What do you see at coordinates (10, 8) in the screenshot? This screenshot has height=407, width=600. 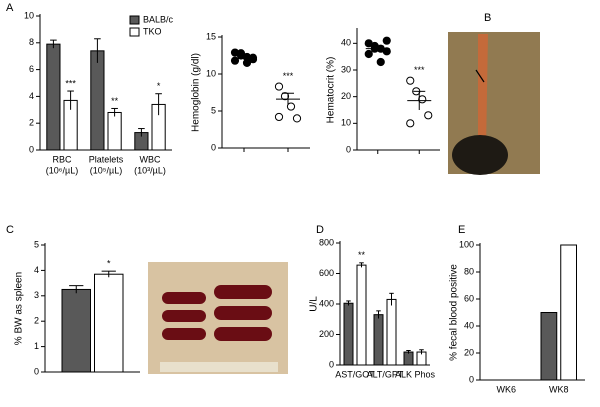 I see `panel-label: A` at bounding box center [10, 8].